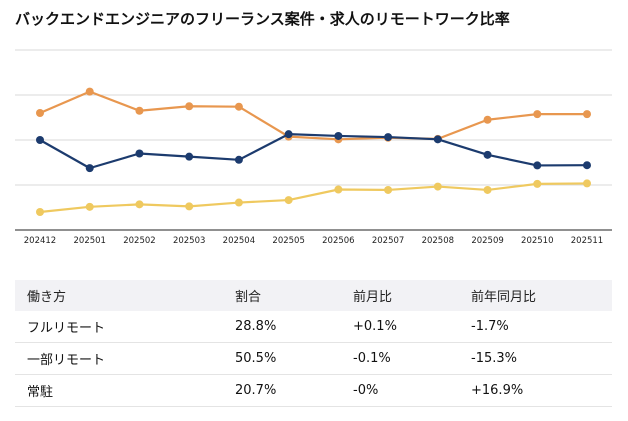 The image size is (628, 421). Describe the element at coordinates (189, 241) in the screenshot. I see `x-tick-label: 202503` at that location.